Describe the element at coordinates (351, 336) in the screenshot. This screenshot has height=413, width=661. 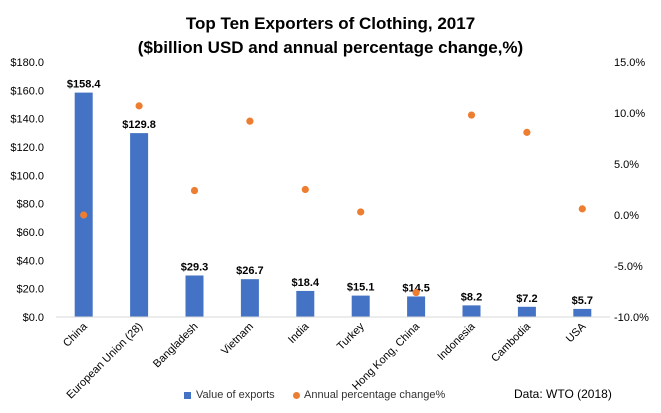
I see `x-tick-label: Turkey` at that location.